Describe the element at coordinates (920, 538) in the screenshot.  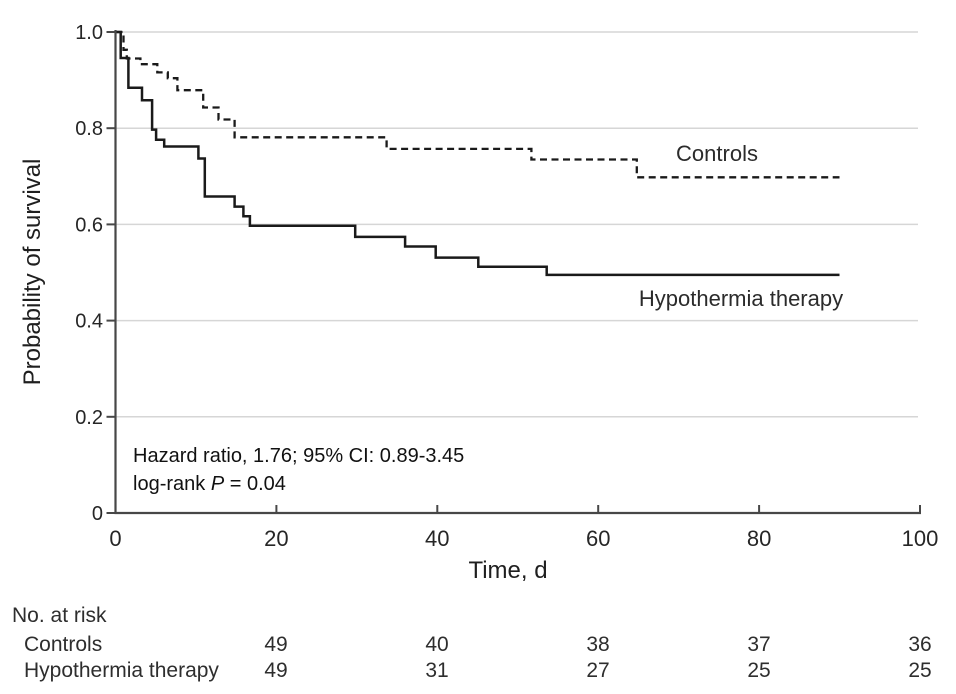
I see `x-tick-label: 100` at that location.